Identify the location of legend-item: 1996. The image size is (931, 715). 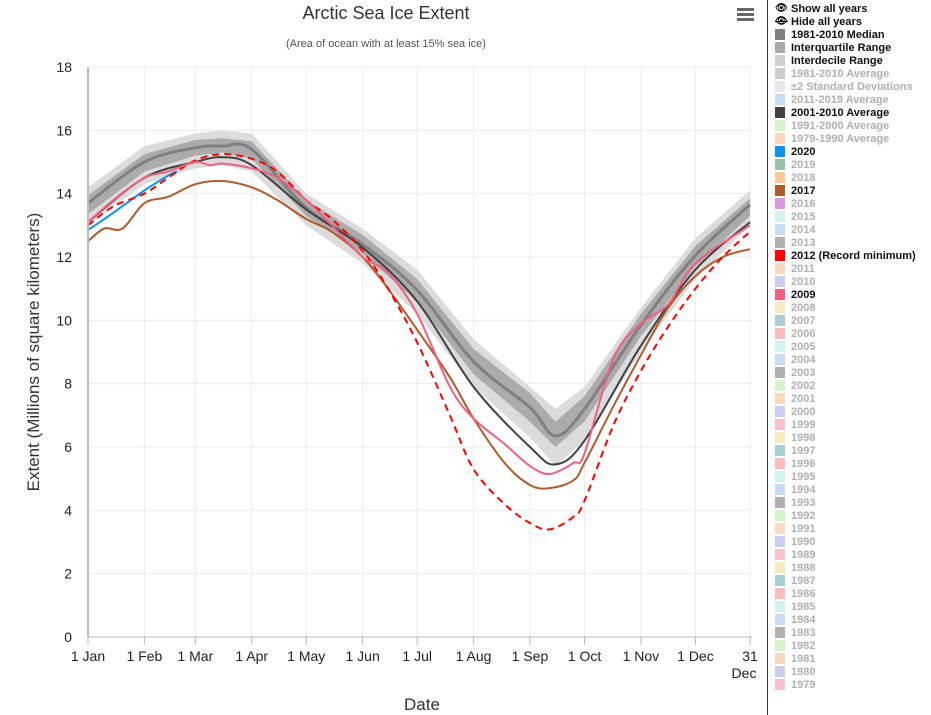
(795, 463).